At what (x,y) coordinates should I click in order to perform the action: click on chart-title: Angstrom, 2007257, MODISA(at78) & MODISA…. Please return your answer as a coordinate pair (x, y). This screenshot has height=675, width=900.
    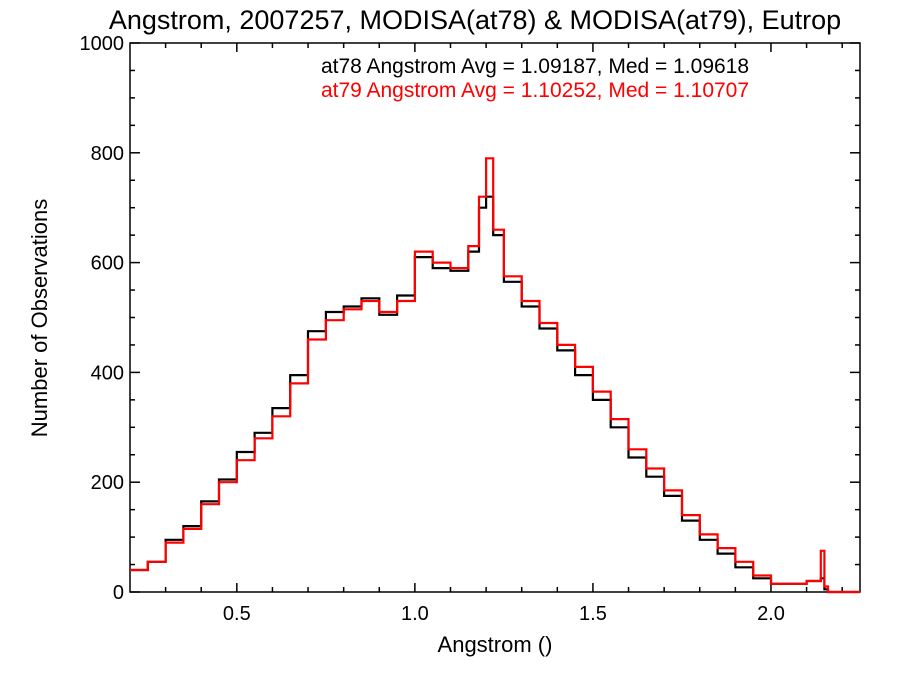
    Looking at the image, I should click on (475, 20).